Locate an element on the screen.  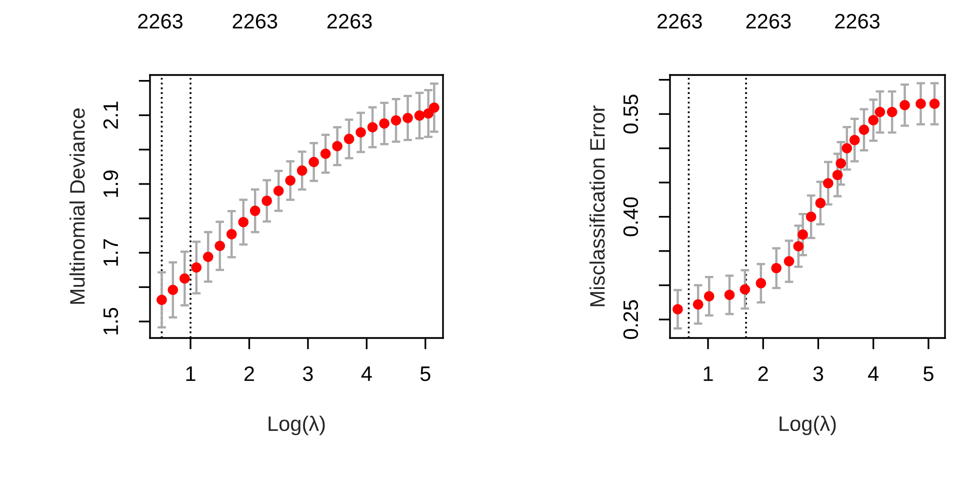
y-tick-label: 2.1 is located at coordinates (110, 115).